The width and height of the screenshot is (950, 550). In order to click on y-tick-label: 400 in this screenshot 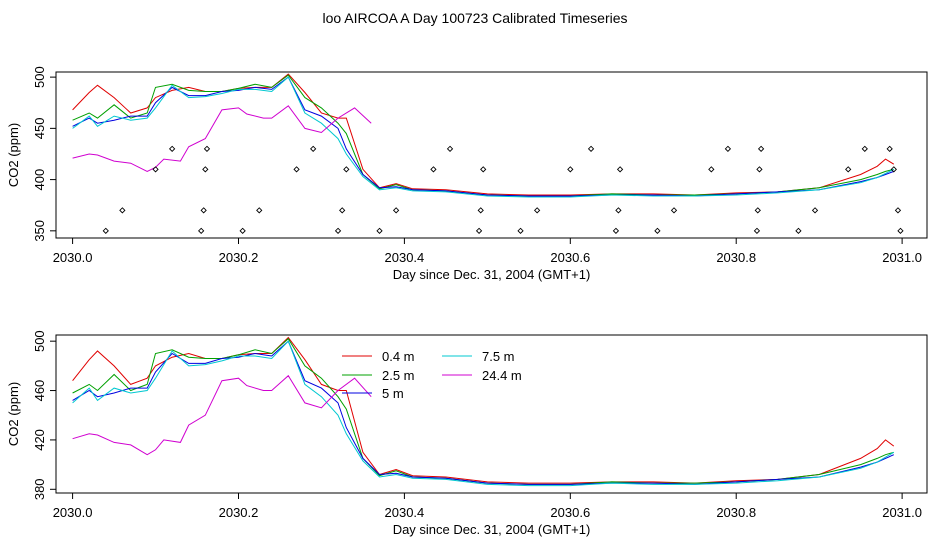, I will do `click(39, 180)`.